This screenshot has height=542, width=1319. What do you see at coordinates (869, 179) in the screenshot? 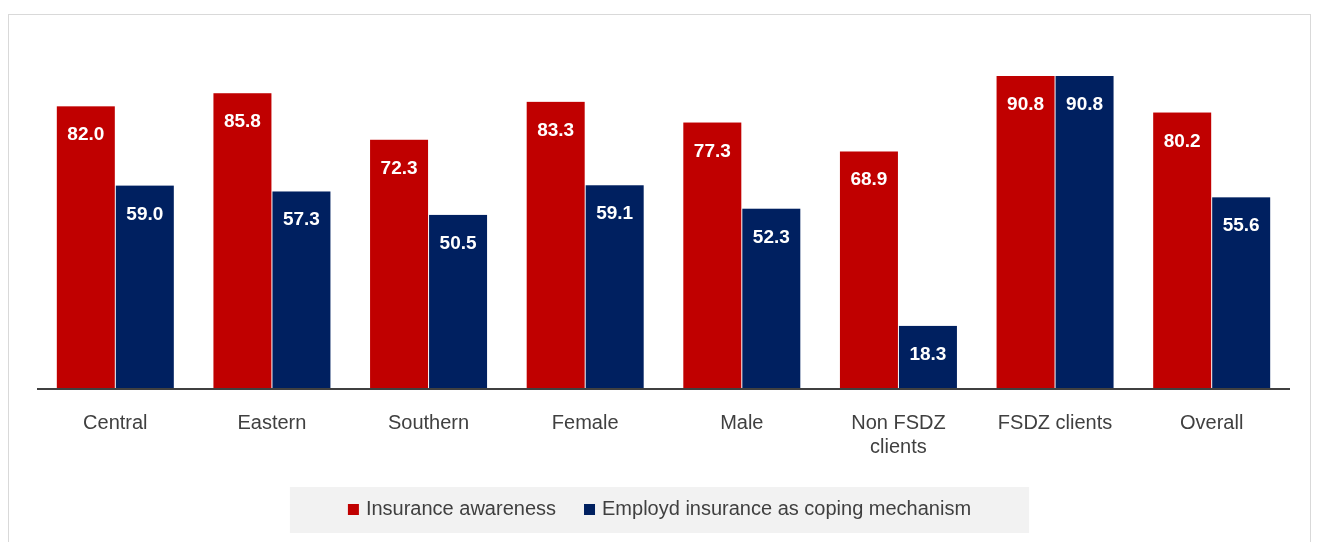
I see `data-label: 68.9` at bounding box center [869, 179].